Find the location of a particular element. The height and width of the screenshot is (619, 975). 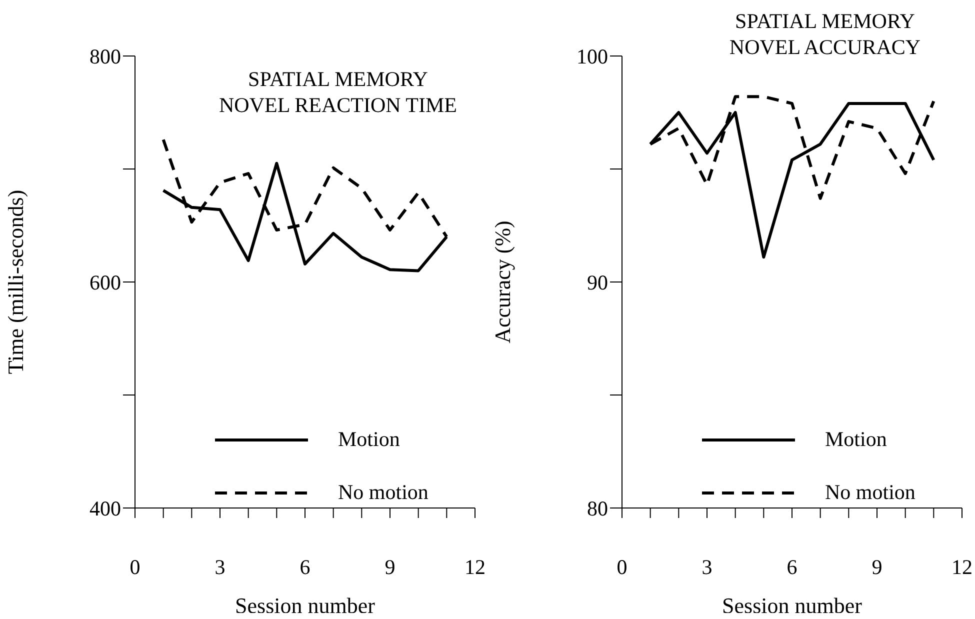

y-tick-label: 400 is located at coordinates (105, 508).